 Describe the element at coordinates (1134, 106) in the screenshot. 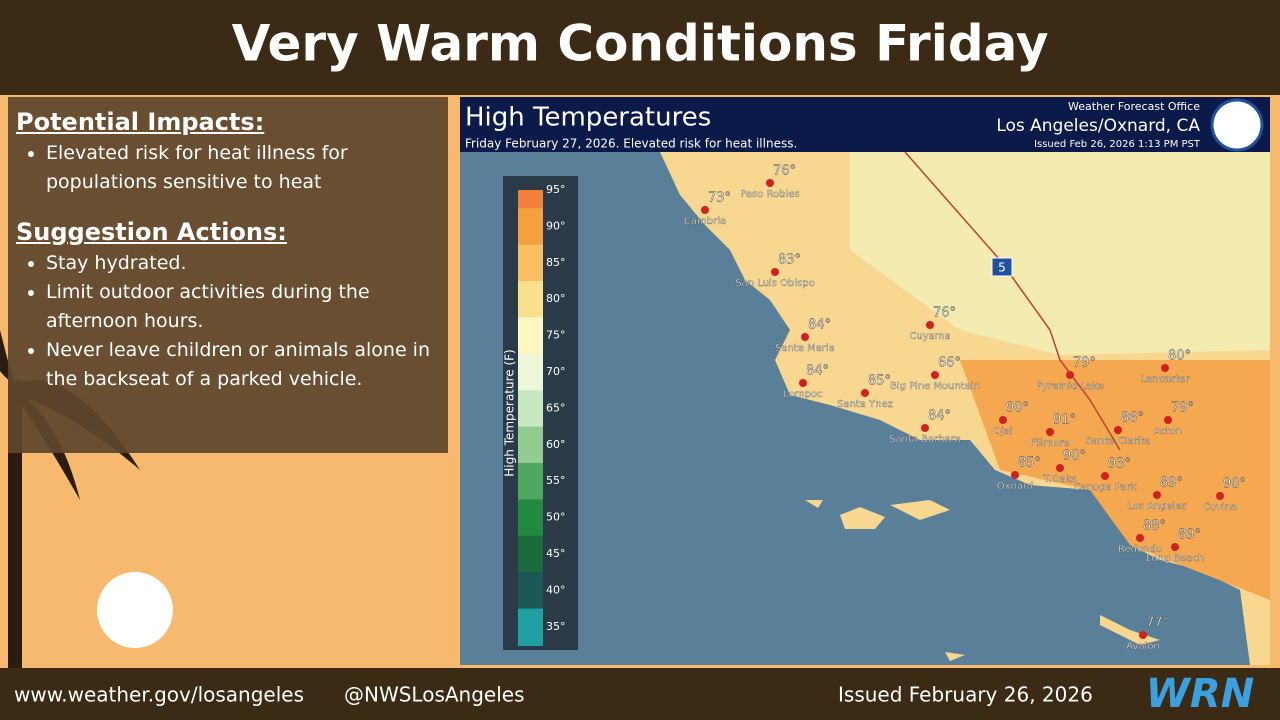

I see `office: Weather Forecast Office` at that location.